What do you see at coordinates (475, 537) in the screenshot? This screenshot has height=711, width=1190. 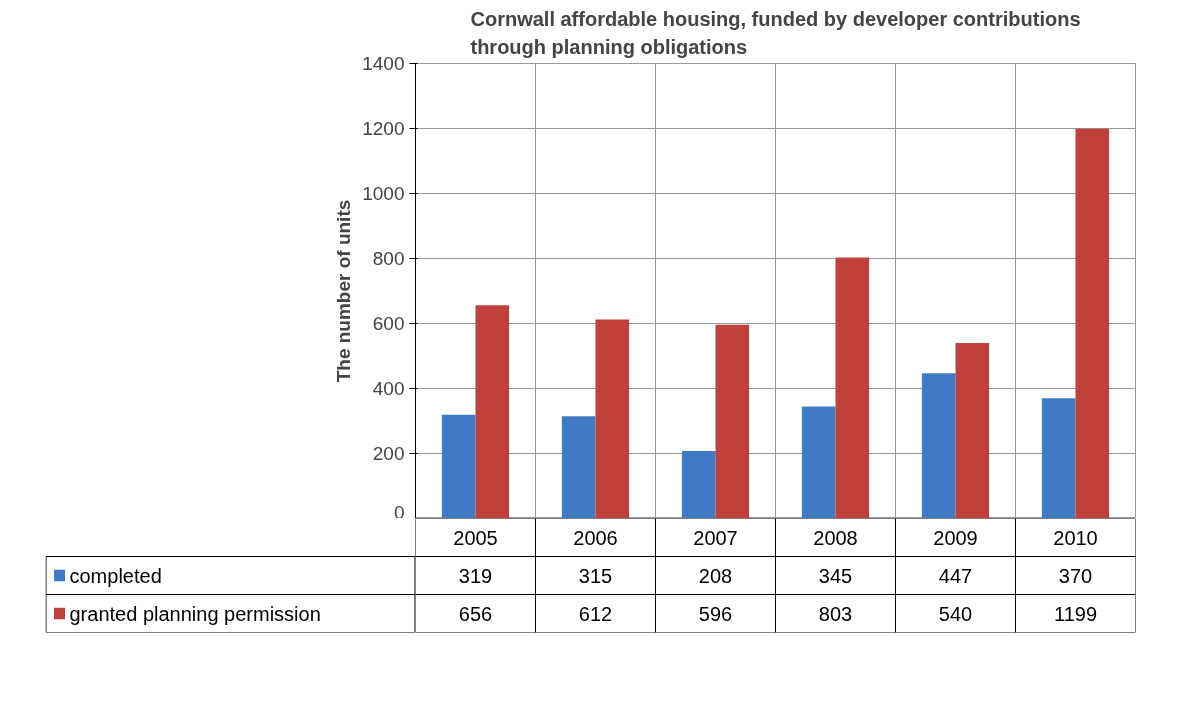 I see `x-tick-label: 2005` at bounding box center [475, 537].